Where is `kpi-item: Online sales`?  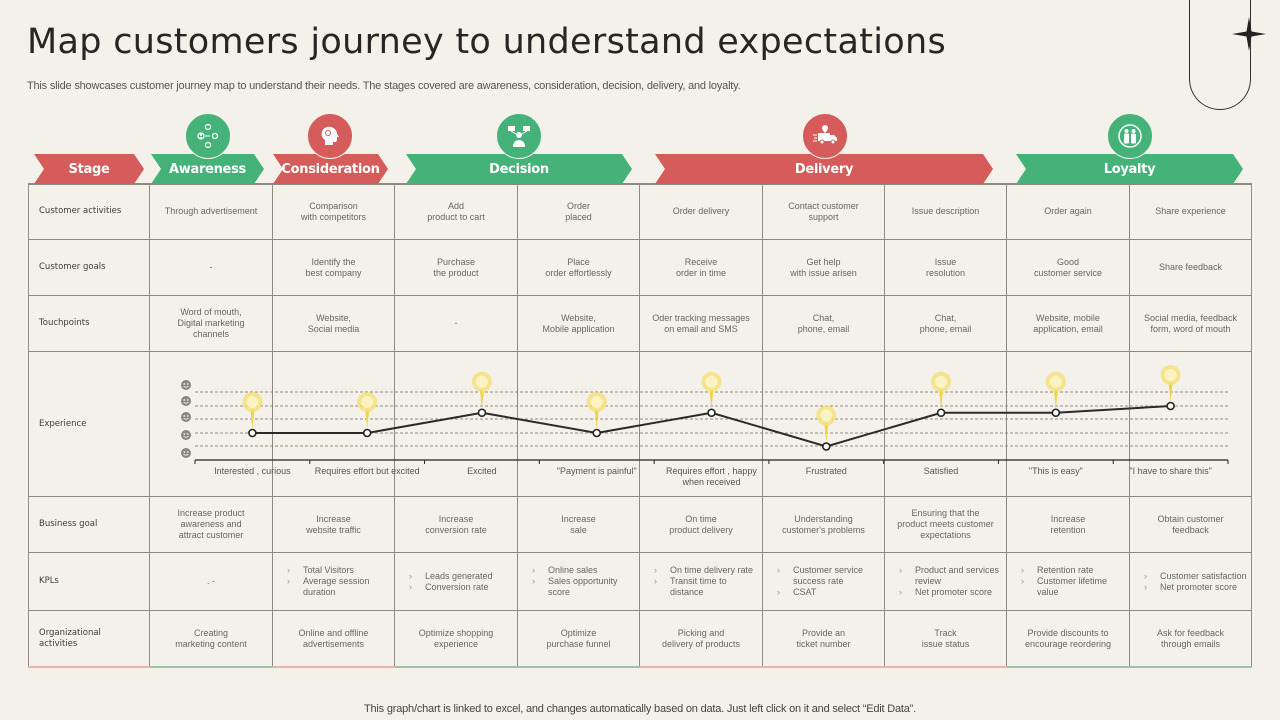 kpi-item: Online sales is located at coordinates (581, 570).